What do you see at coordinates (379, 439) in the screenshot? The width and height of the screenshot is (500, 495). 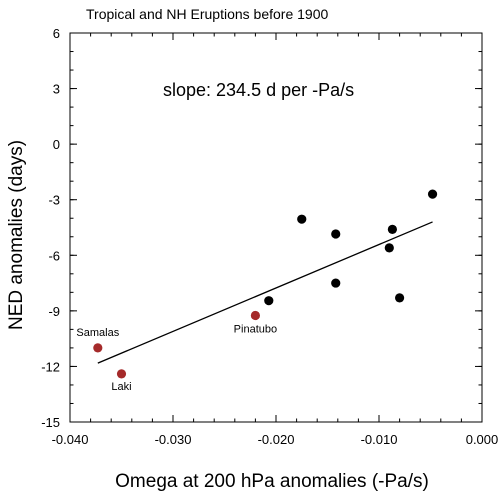 I see `x-tick-label: -0.010` at bounding box center [379, 439].